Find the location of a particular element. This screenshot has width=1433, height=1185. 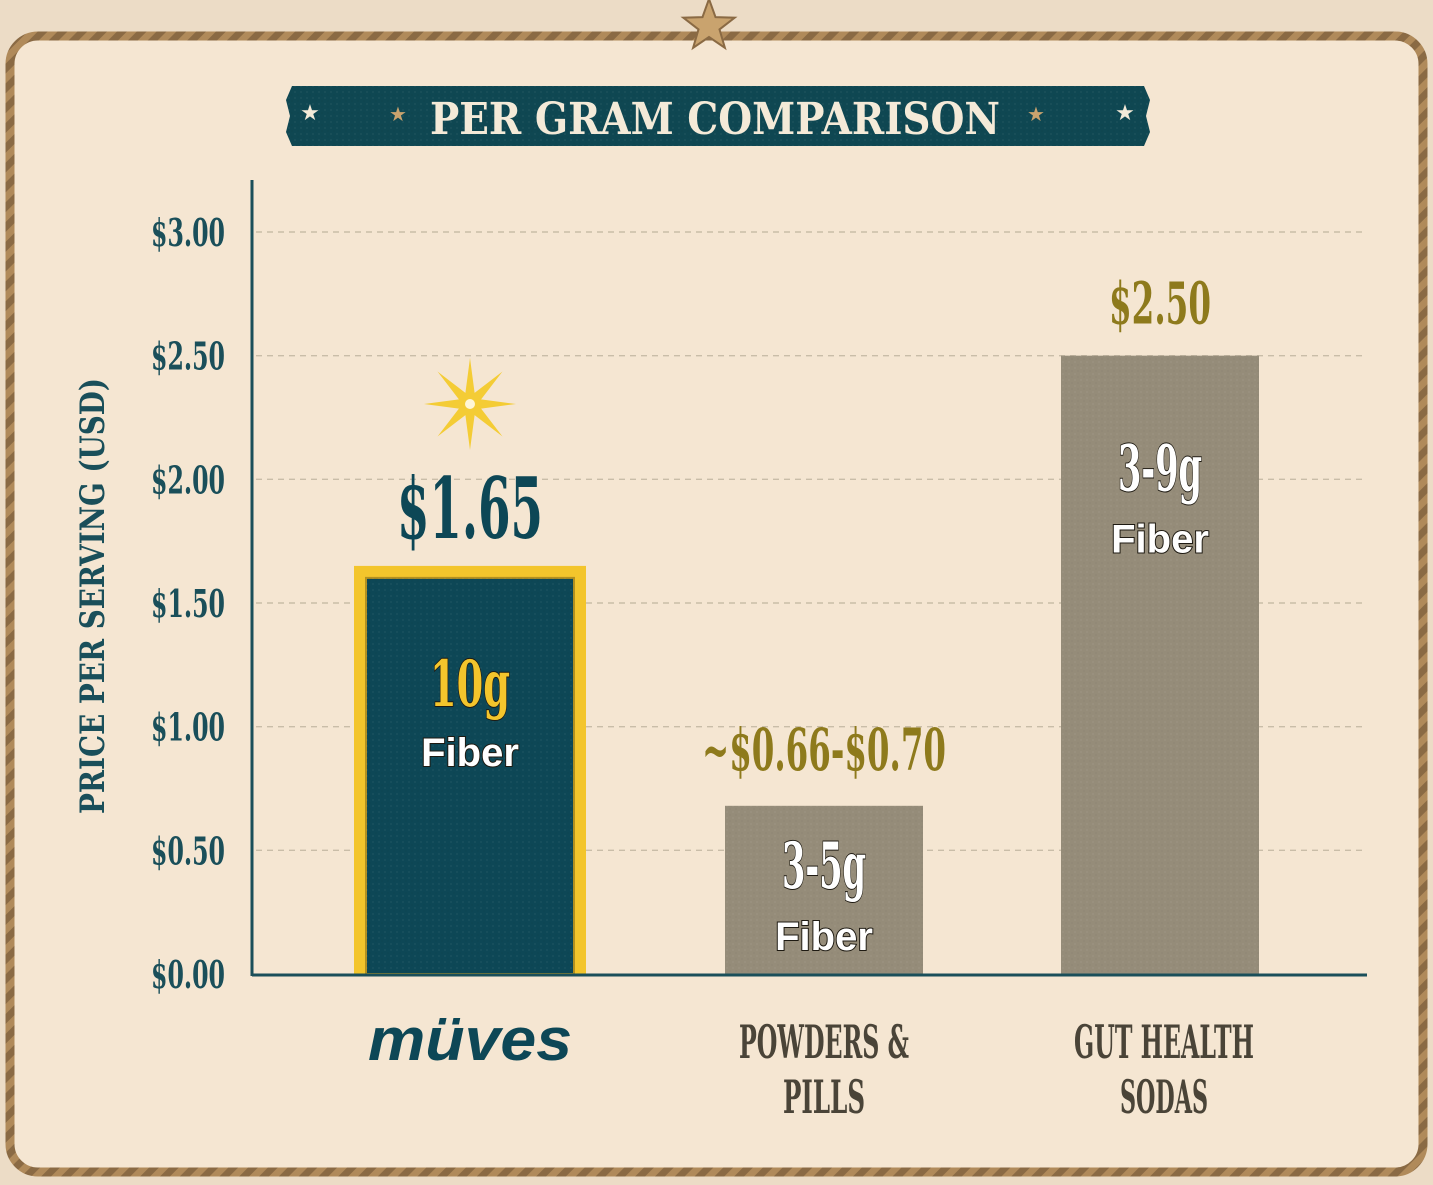

y-axis-label: PRICE PER SERVING (USD) is located at coordinates (93, 596).